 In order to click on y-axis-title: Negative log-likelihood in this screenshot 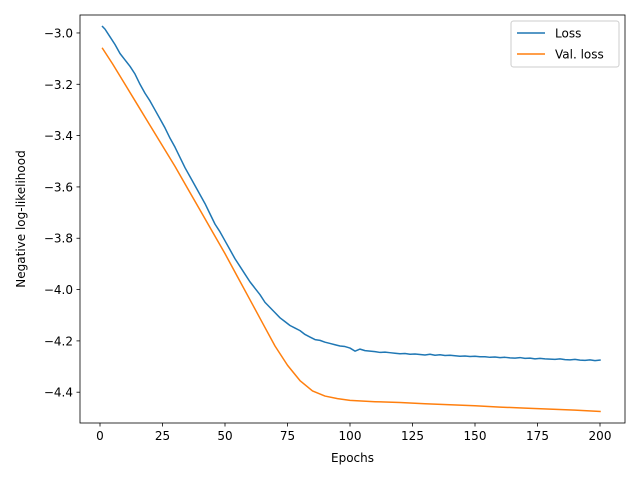, I will do `click(21, 218)`.